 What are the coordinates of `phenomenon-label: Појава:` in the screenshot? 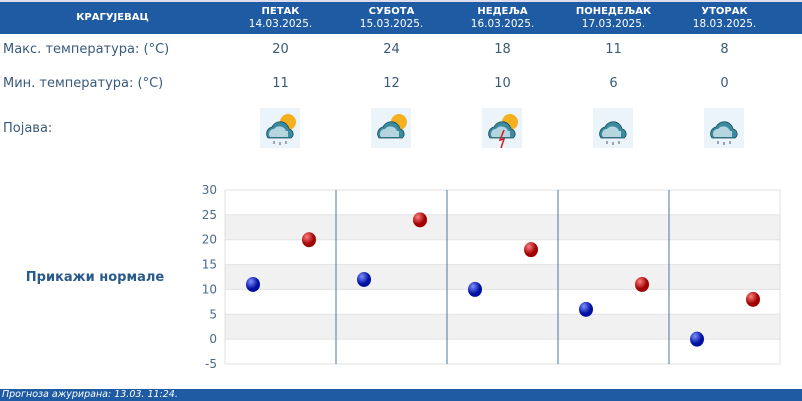 It's located at (28, 128).